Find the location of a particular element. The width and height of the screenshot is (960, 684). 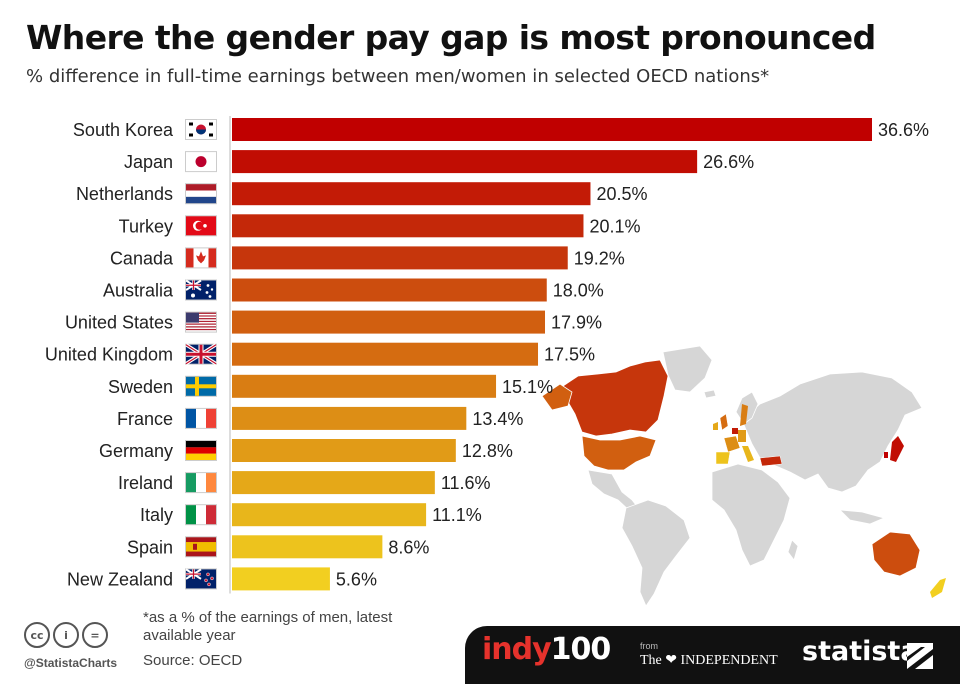

canada-shape is located at coordinates (614, 398).